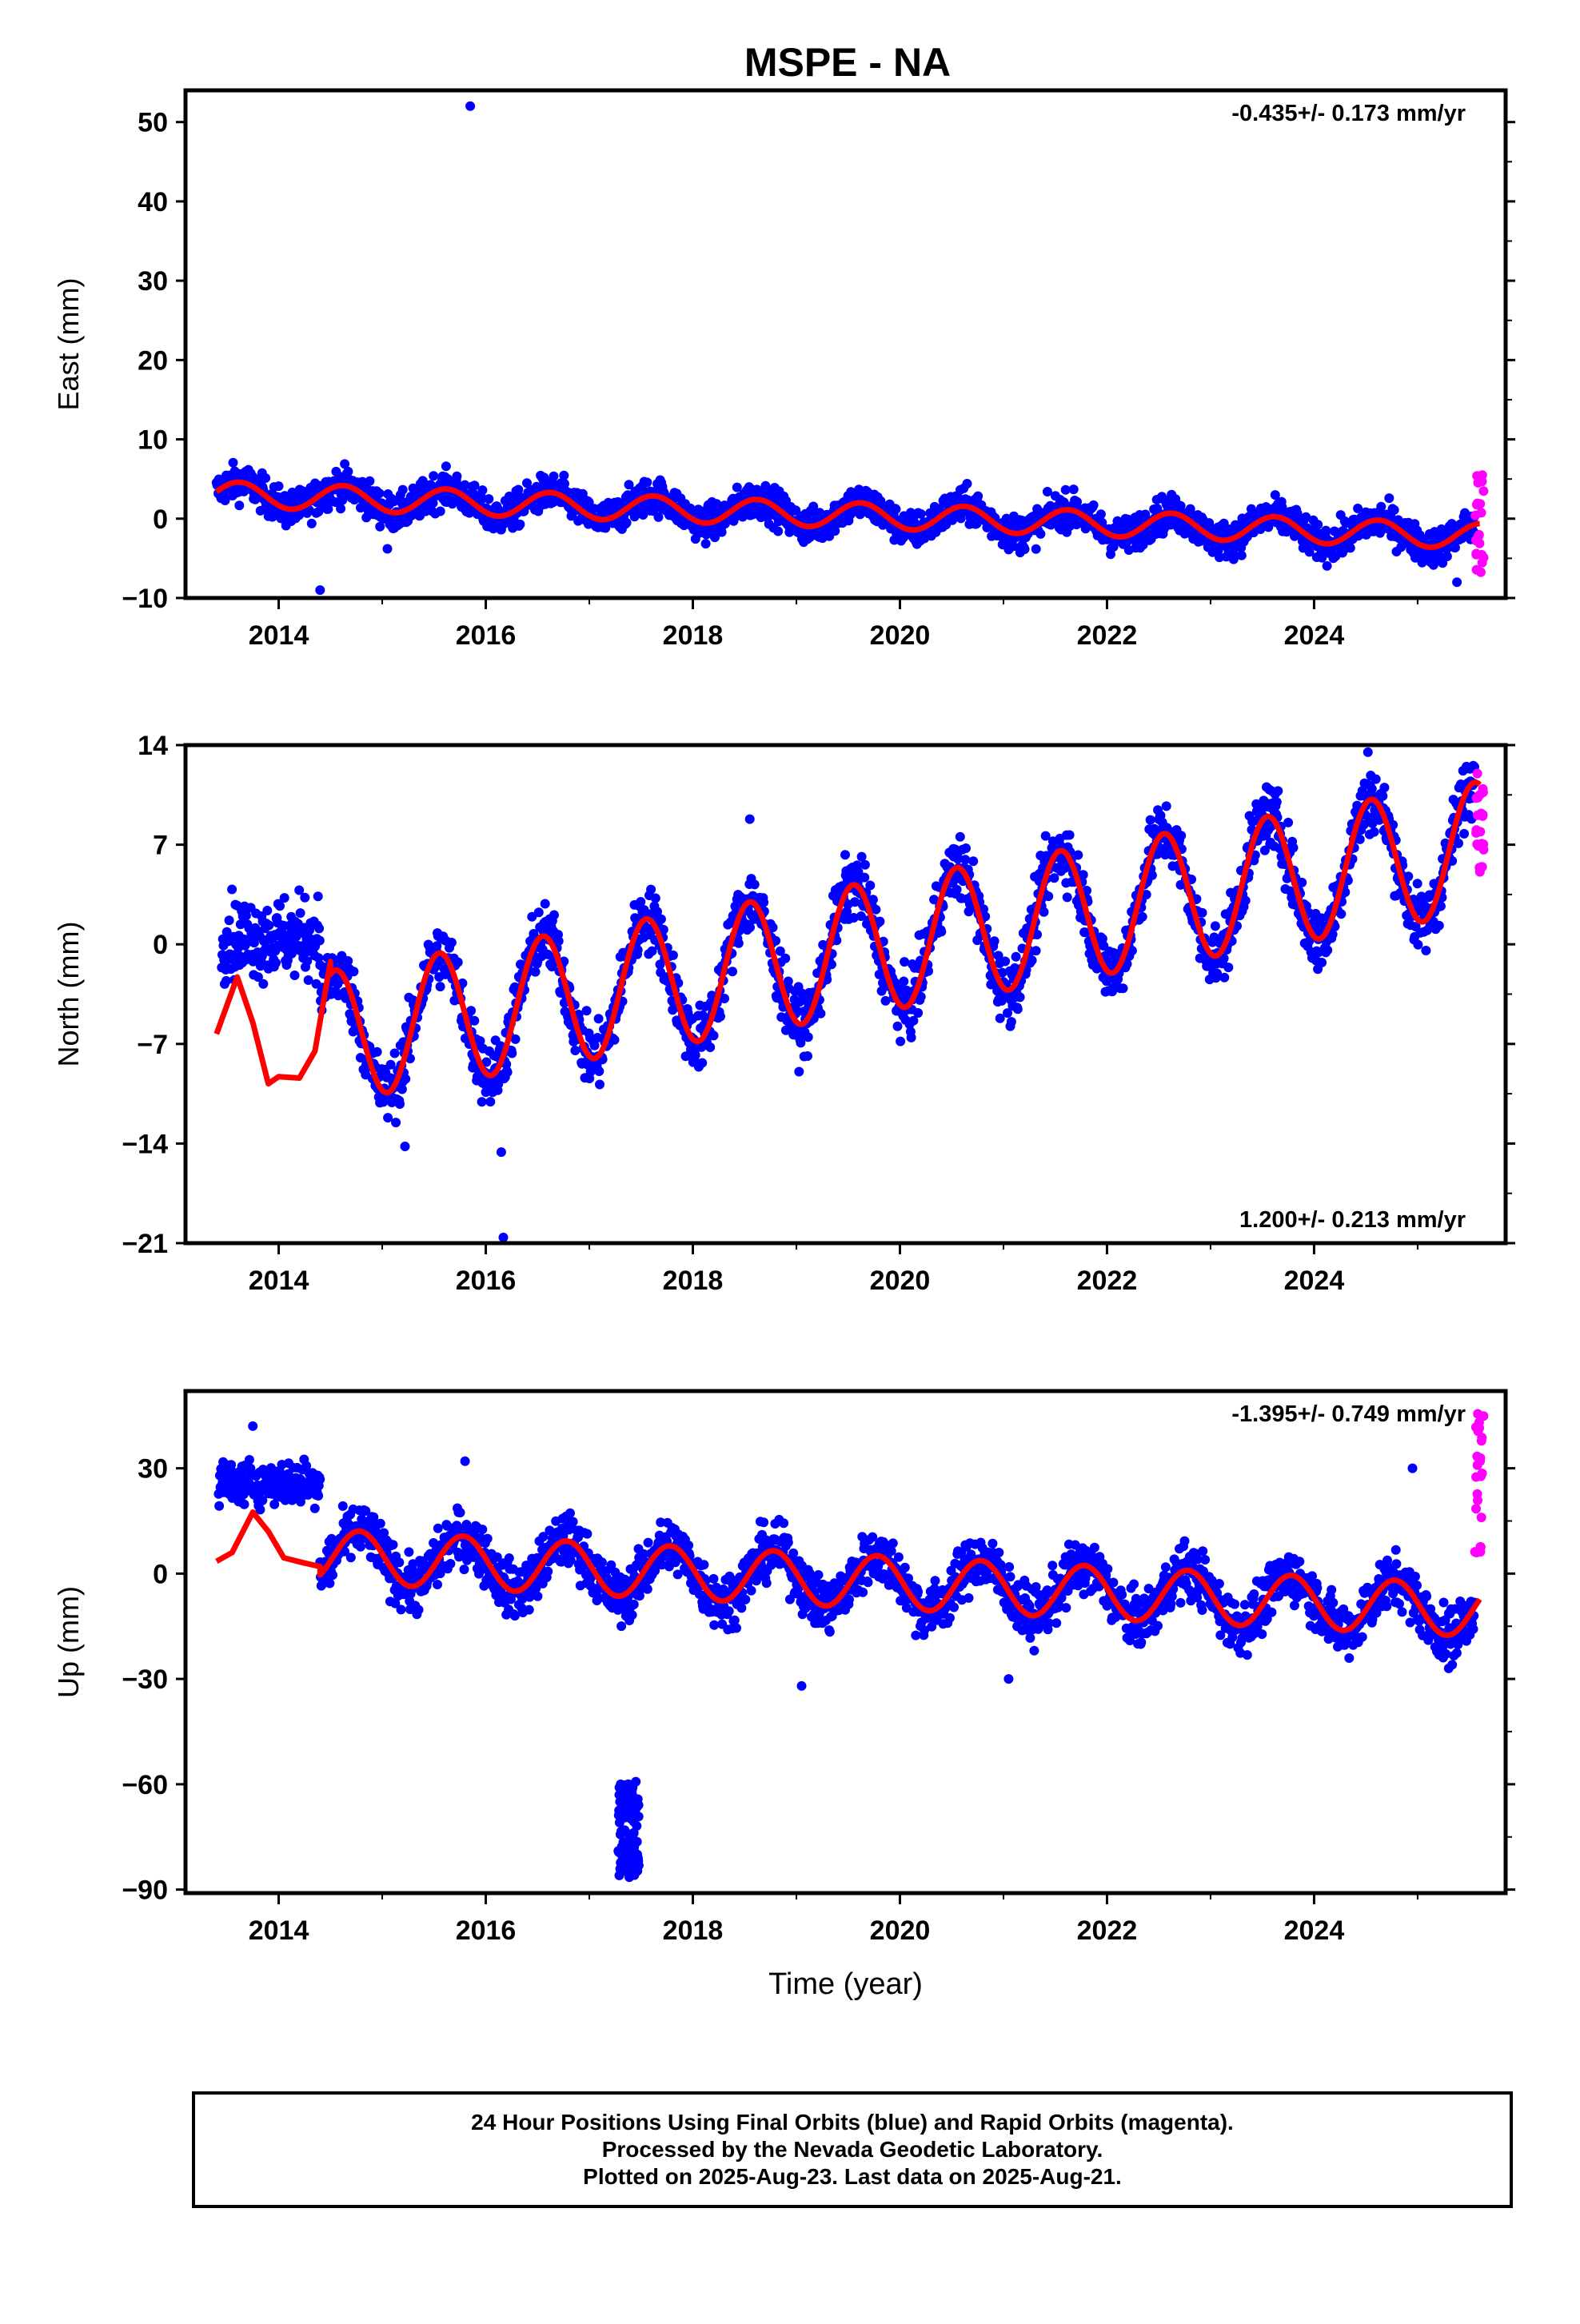 This screenshot has width=1580, height=2324. I want to click on y-tick-label: 0, so click(160, 519).